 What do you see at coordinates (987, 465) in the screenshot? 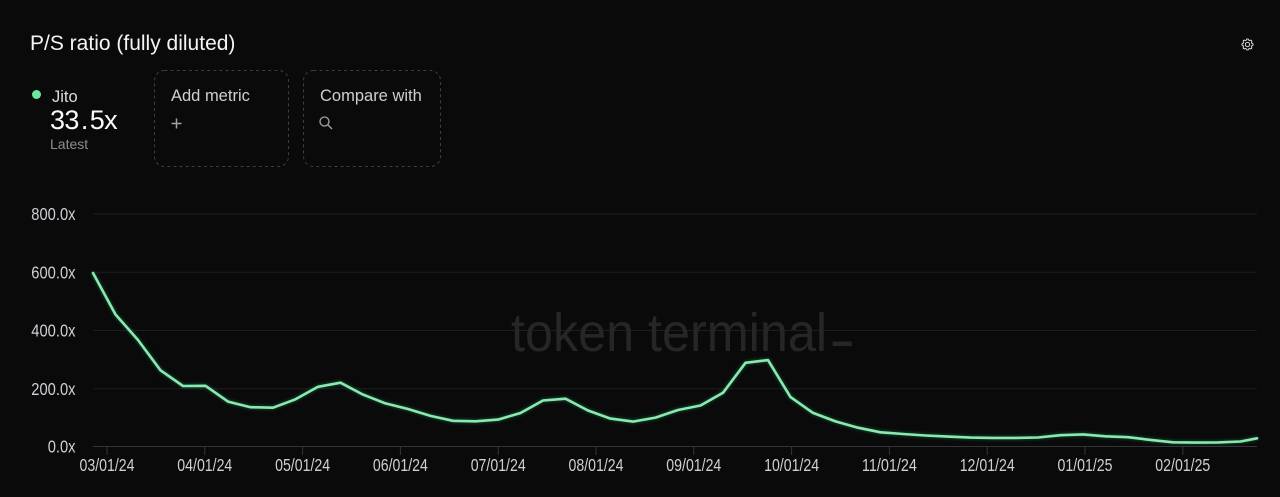
I see `svg-text: 12/01/24` at bounding box center [987, 465].